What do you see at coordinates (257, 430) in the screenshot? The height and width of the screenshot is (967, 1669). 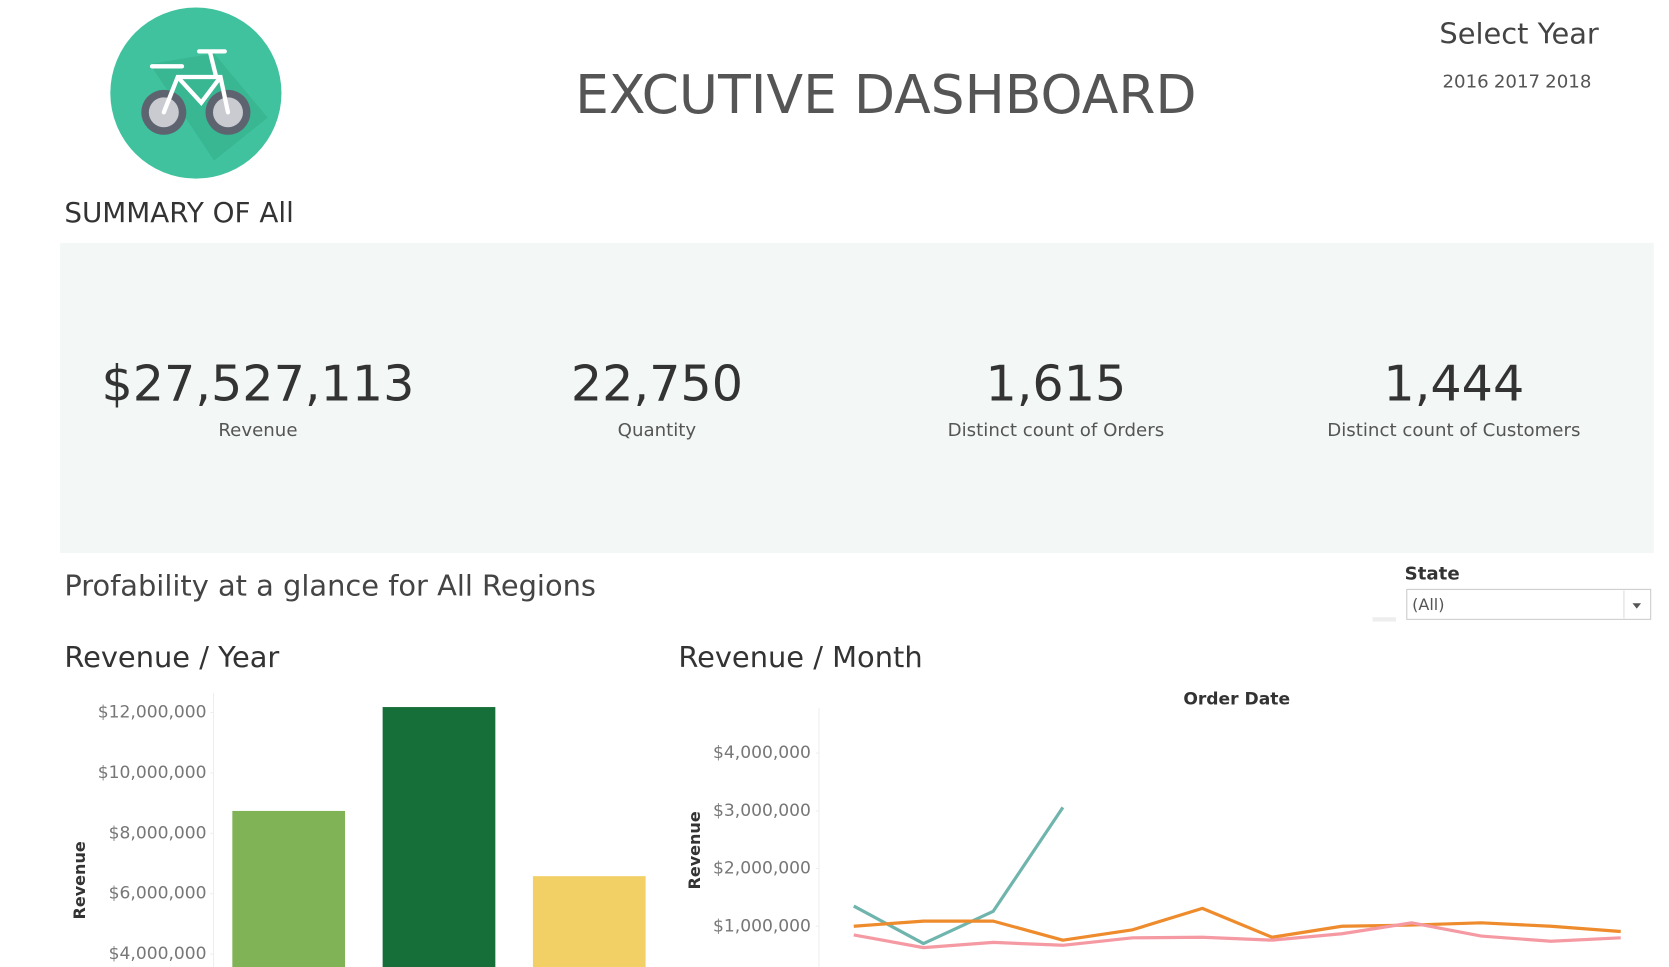 I see `kpi-label: Revenue` at bounding box center [257, 430].